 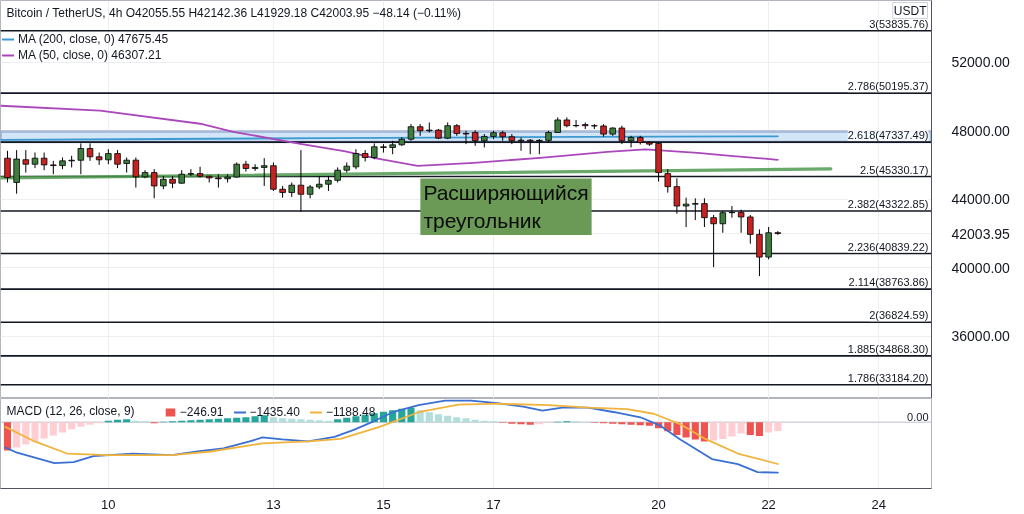 What do you see at coordinates (888, 377) in the screenshot?
I see `ref-line-label: 1.786(33184.20)` at bounding box center [888, 377].